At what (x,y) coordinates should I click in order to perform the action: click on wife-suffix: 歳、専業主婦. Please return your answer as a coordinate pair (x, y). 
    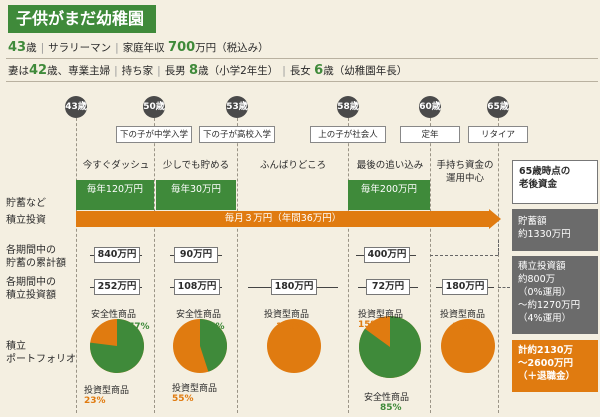
    Looking at the image, I should click on (79, 71).